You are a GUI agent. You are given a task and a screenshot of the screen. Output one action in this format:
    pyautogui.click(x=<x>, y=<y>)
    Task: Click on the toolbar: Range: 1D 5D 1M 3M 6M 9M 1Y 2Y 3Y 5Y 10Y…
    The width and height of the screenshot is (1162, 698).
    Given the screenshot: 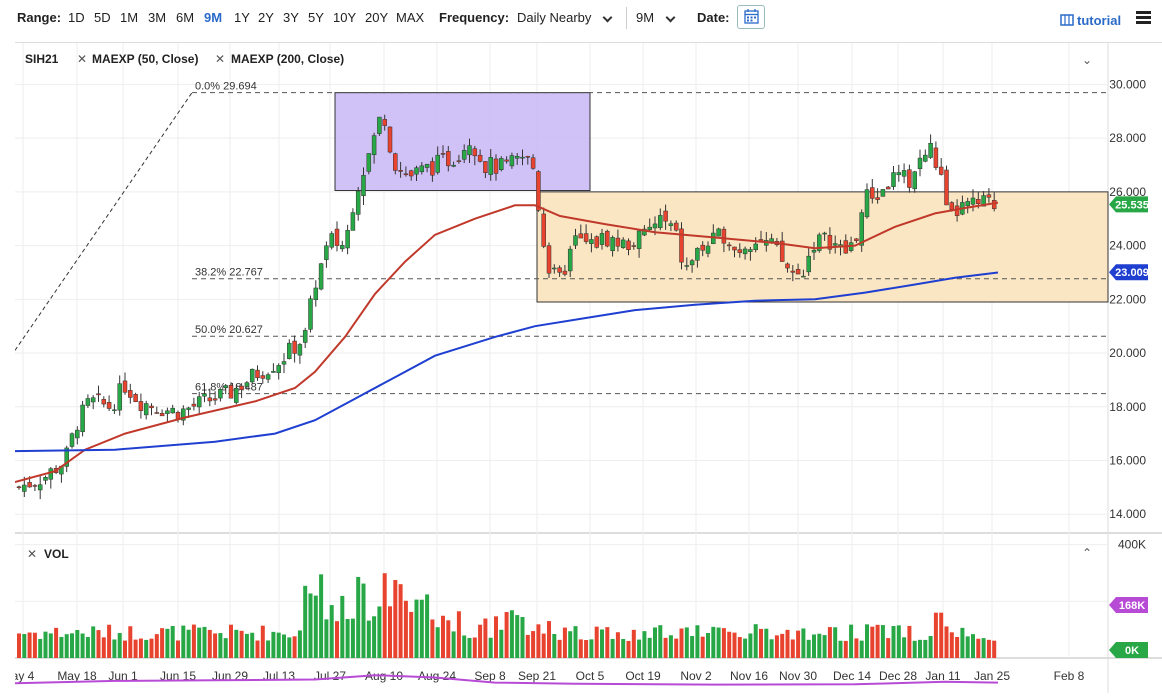 What is the action you would take?
    pyautogui.click(x=581, y=18)
    